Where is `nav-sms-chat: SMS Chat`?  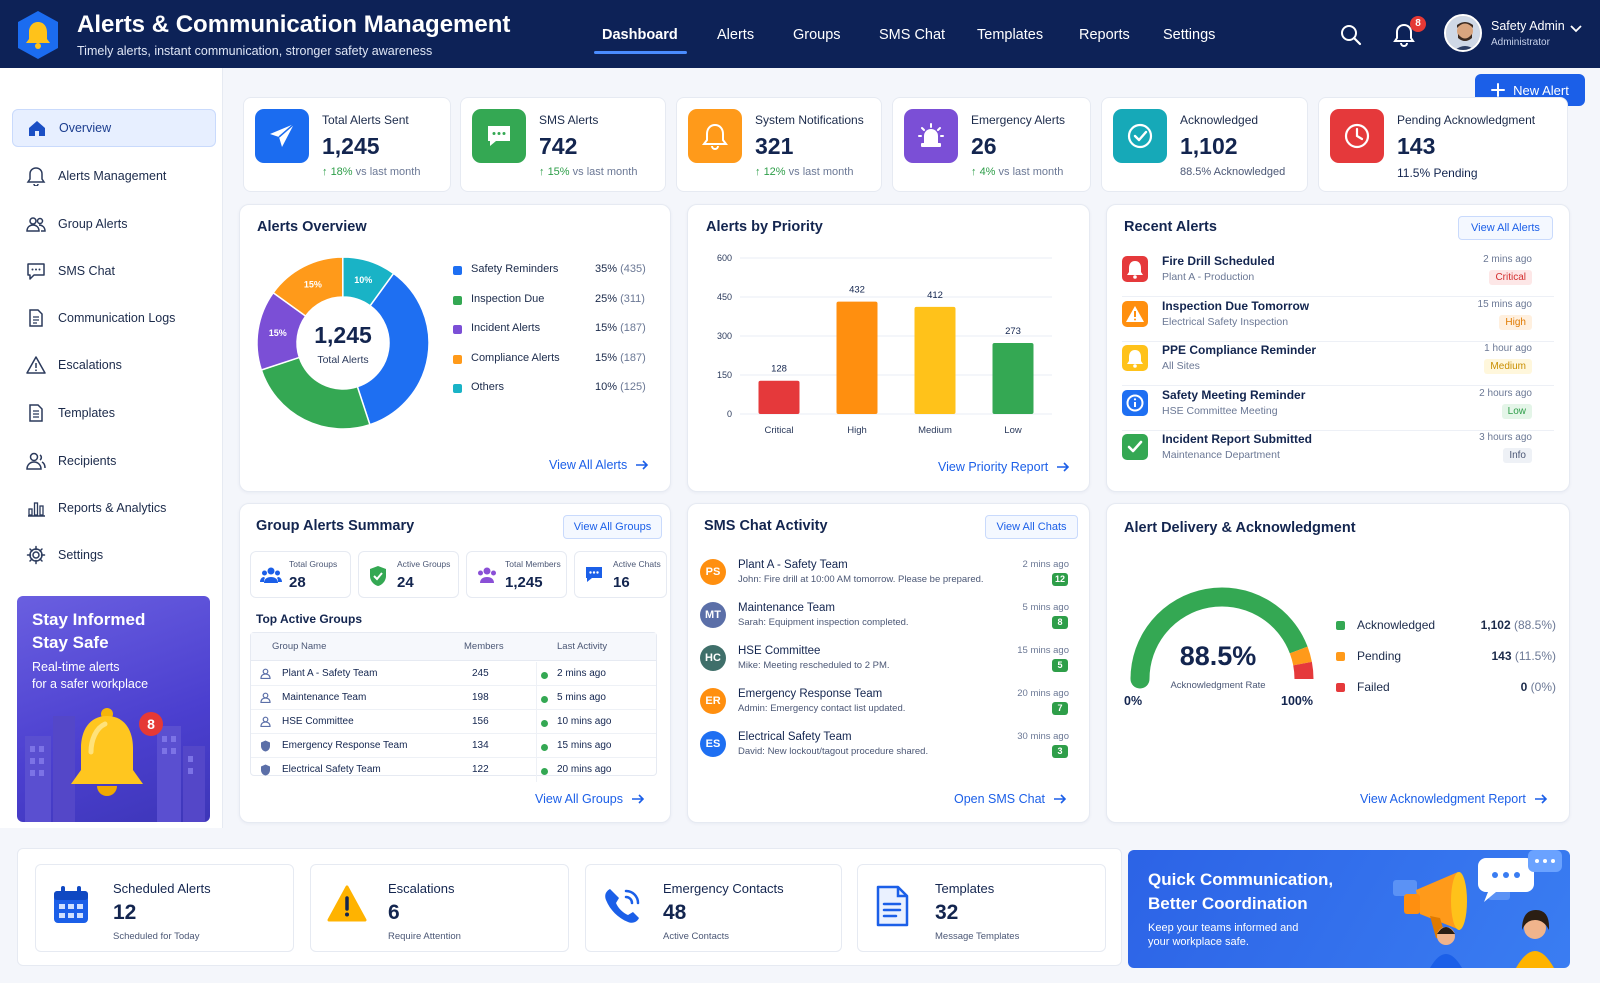
nav-sms-chat: SMS Chat is located at coordinates (912, 35).